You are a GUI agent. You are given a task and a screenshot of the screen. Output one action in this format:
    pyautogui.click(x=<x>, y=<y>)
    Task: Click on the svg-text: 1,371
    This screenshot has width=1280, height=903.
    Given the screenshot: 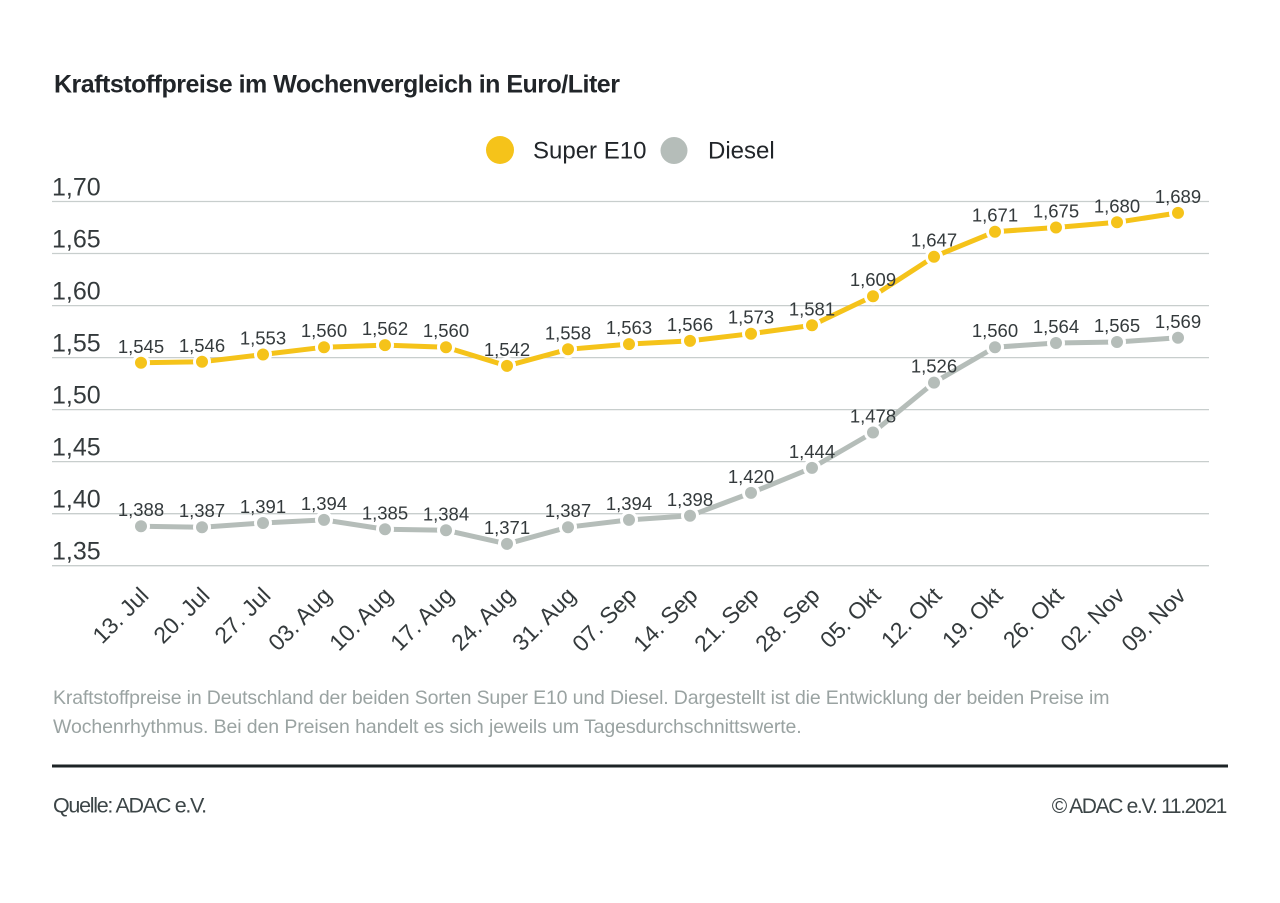 What is the action you would take?
    pyautogui.click(x=507, y=527)
    